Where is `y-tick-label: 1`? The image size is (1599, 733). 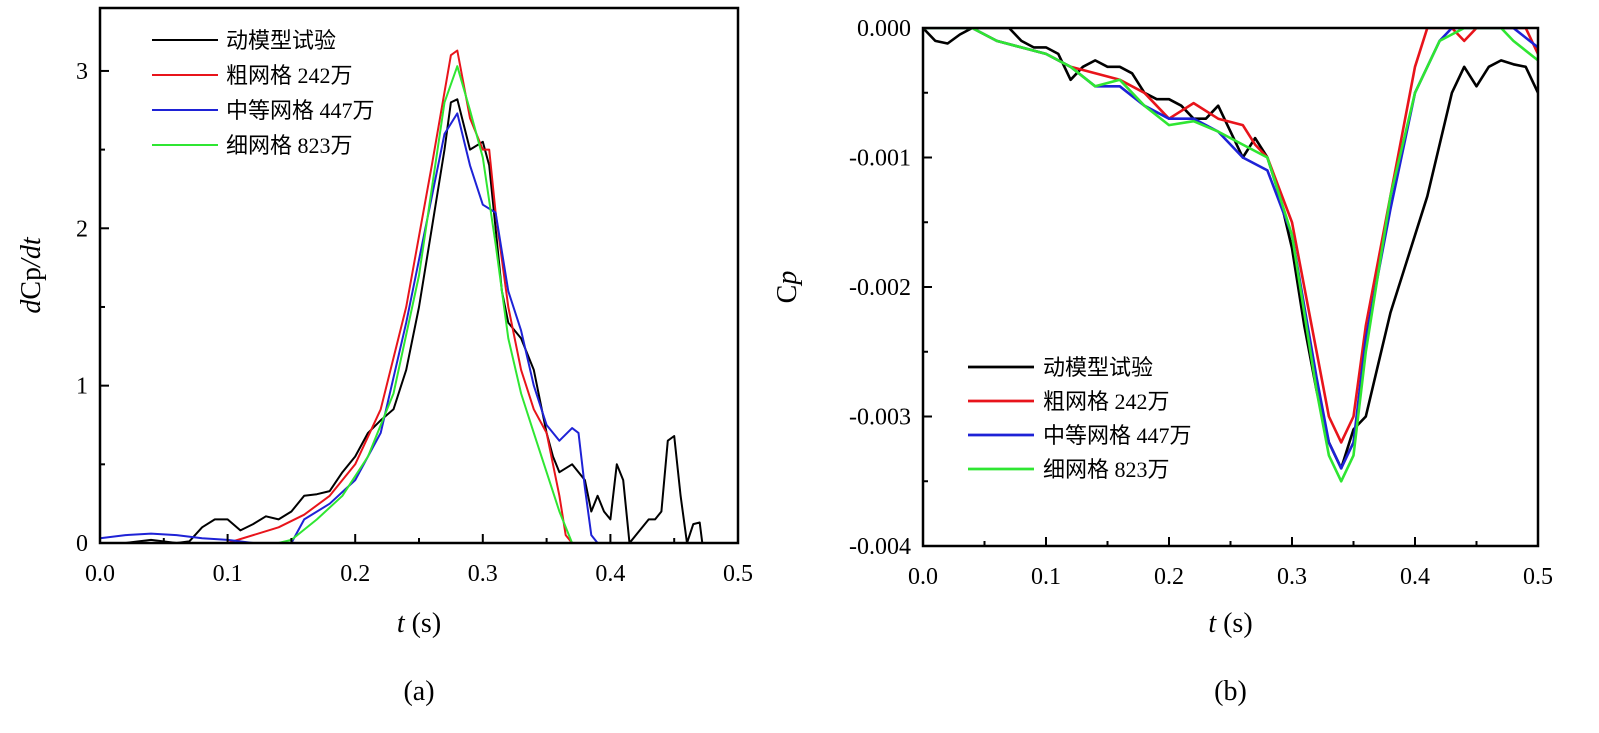 y-tick-label: 1 is located at coordinates (82, 387).